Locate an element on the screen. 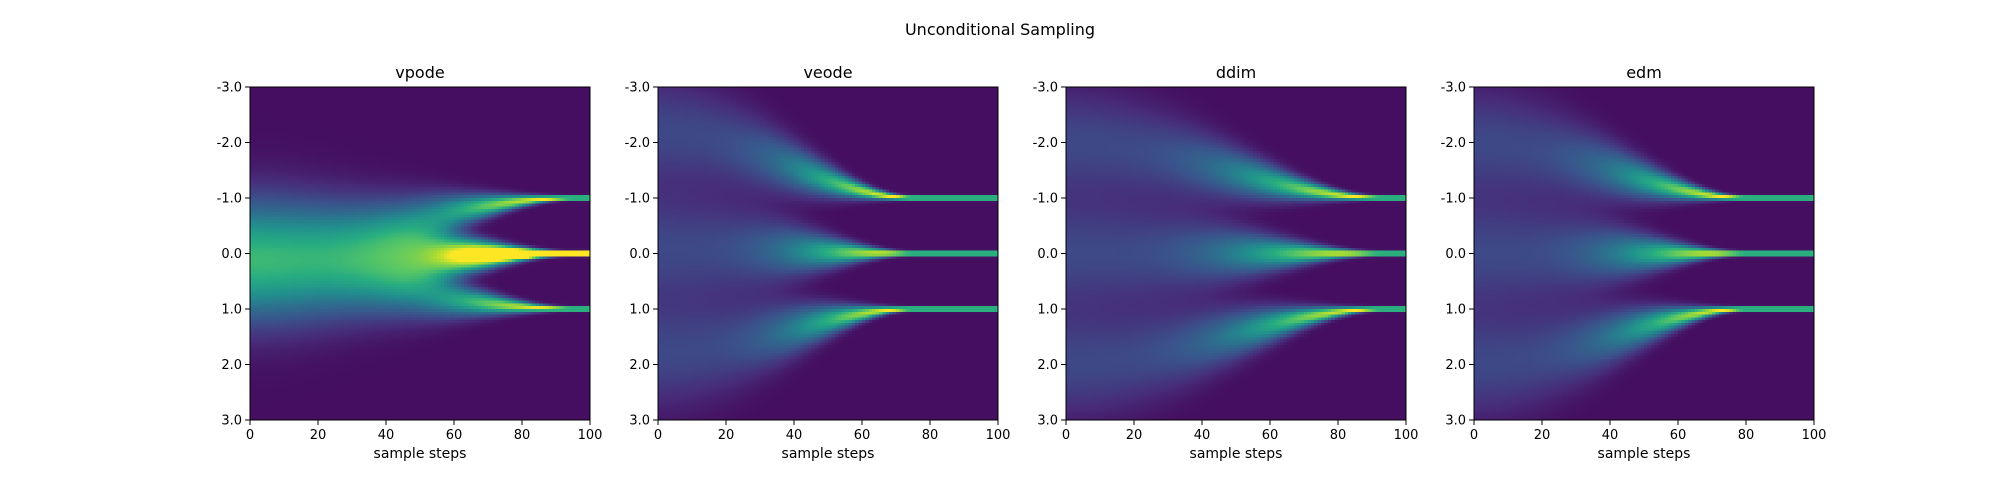 Image resolution: width=2000 pixels, height=500 pixels. panel-title: veode is located at coordinates (827, 72).